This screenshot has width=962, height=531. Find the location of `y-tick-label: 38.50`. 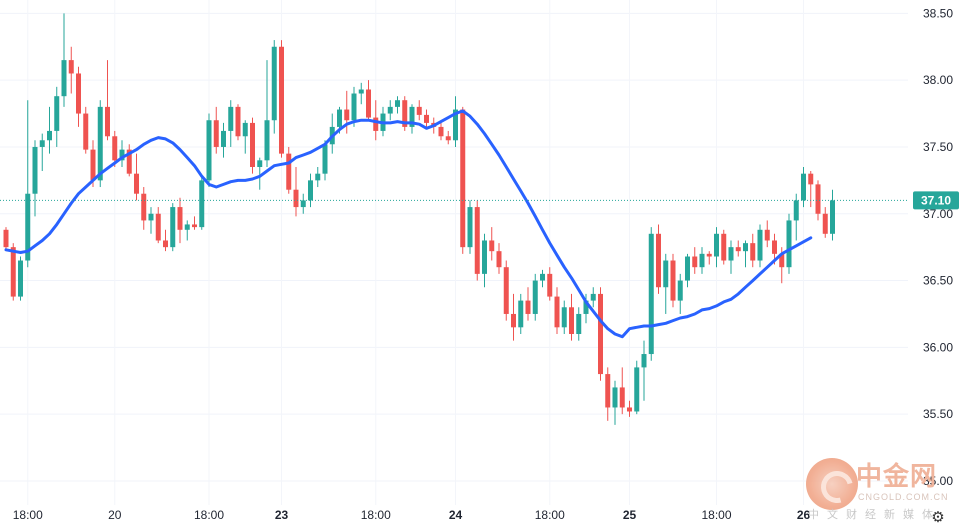

y-tick-label: 38.50 is located at coordinates (938, 13).